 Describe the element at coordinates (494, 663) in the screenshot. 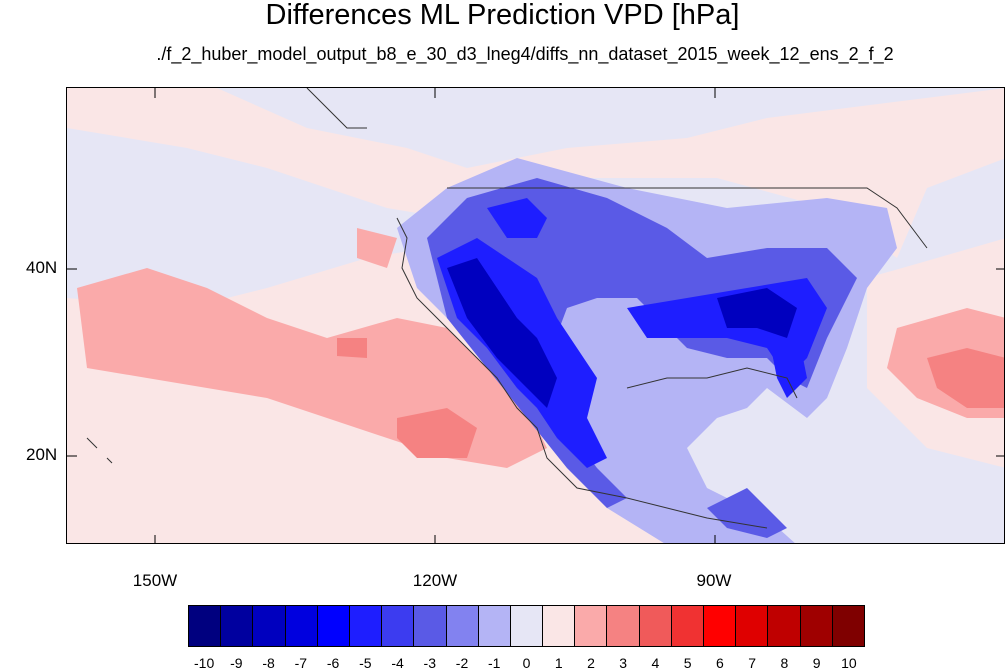

I see `colorbar-label: -1` at that location.